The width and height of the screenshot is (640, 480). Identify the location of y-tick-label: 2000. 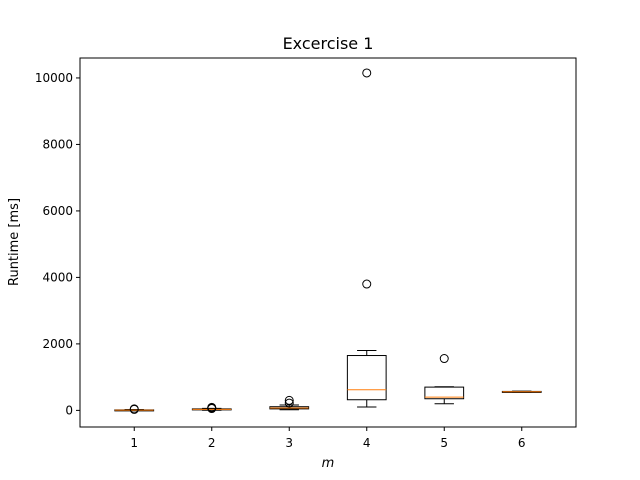
(57, 344).